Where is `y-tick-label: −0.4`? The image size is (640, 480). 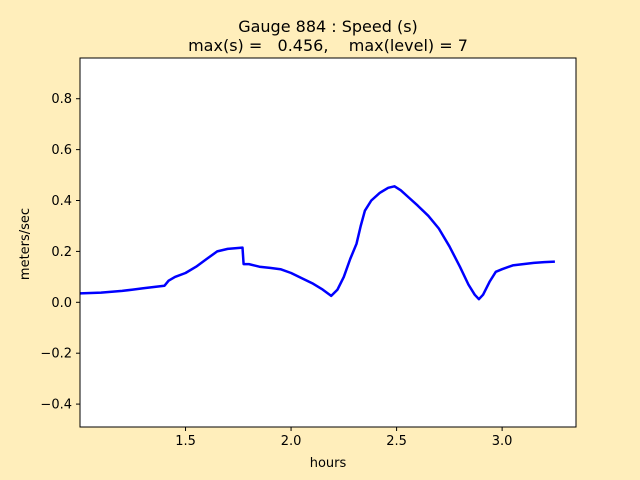
y-tick-label: −0.4 is located at coordinates (56, 405).